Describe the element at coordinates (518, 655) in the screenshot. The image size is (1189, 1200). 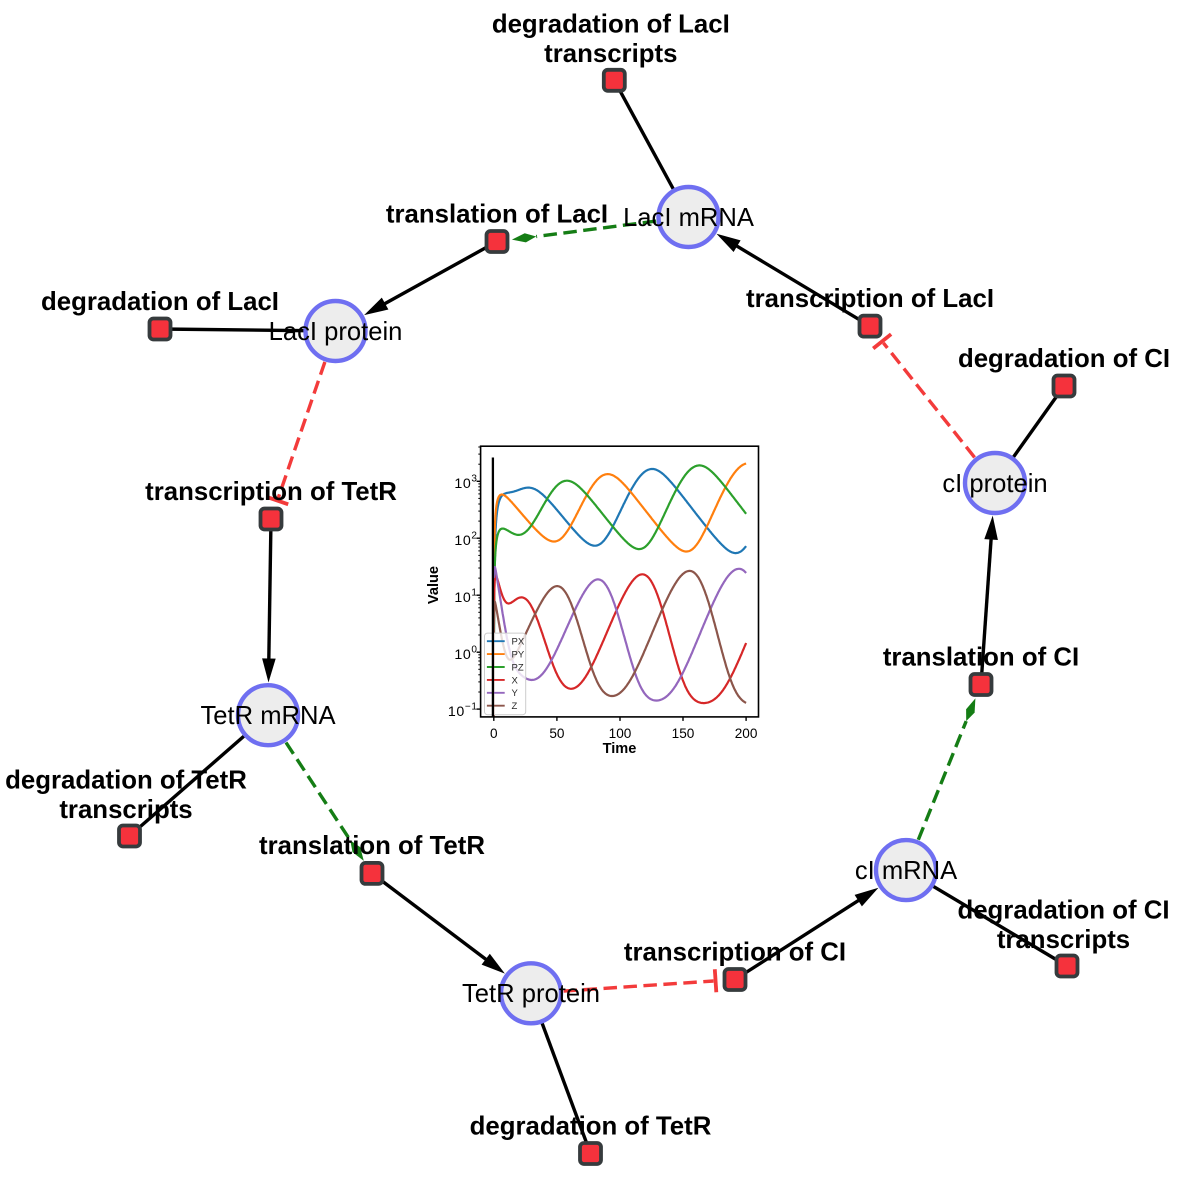
I see `svg-text: PY` at that location.